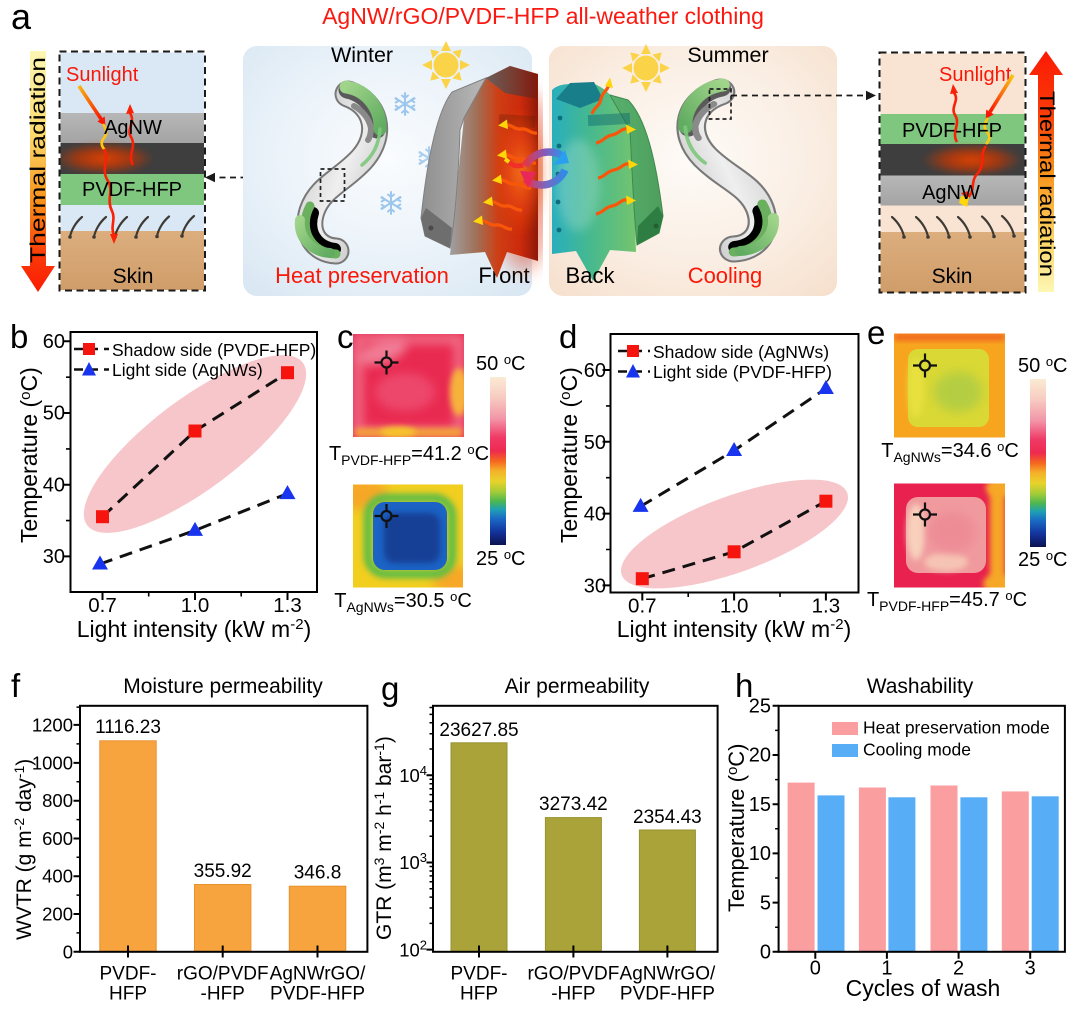 The height and width of the screenshot is (1016, 1080). Describe the element at coordinates (57, 838) in the screenshot. I see `svg-text: 600` at that location.